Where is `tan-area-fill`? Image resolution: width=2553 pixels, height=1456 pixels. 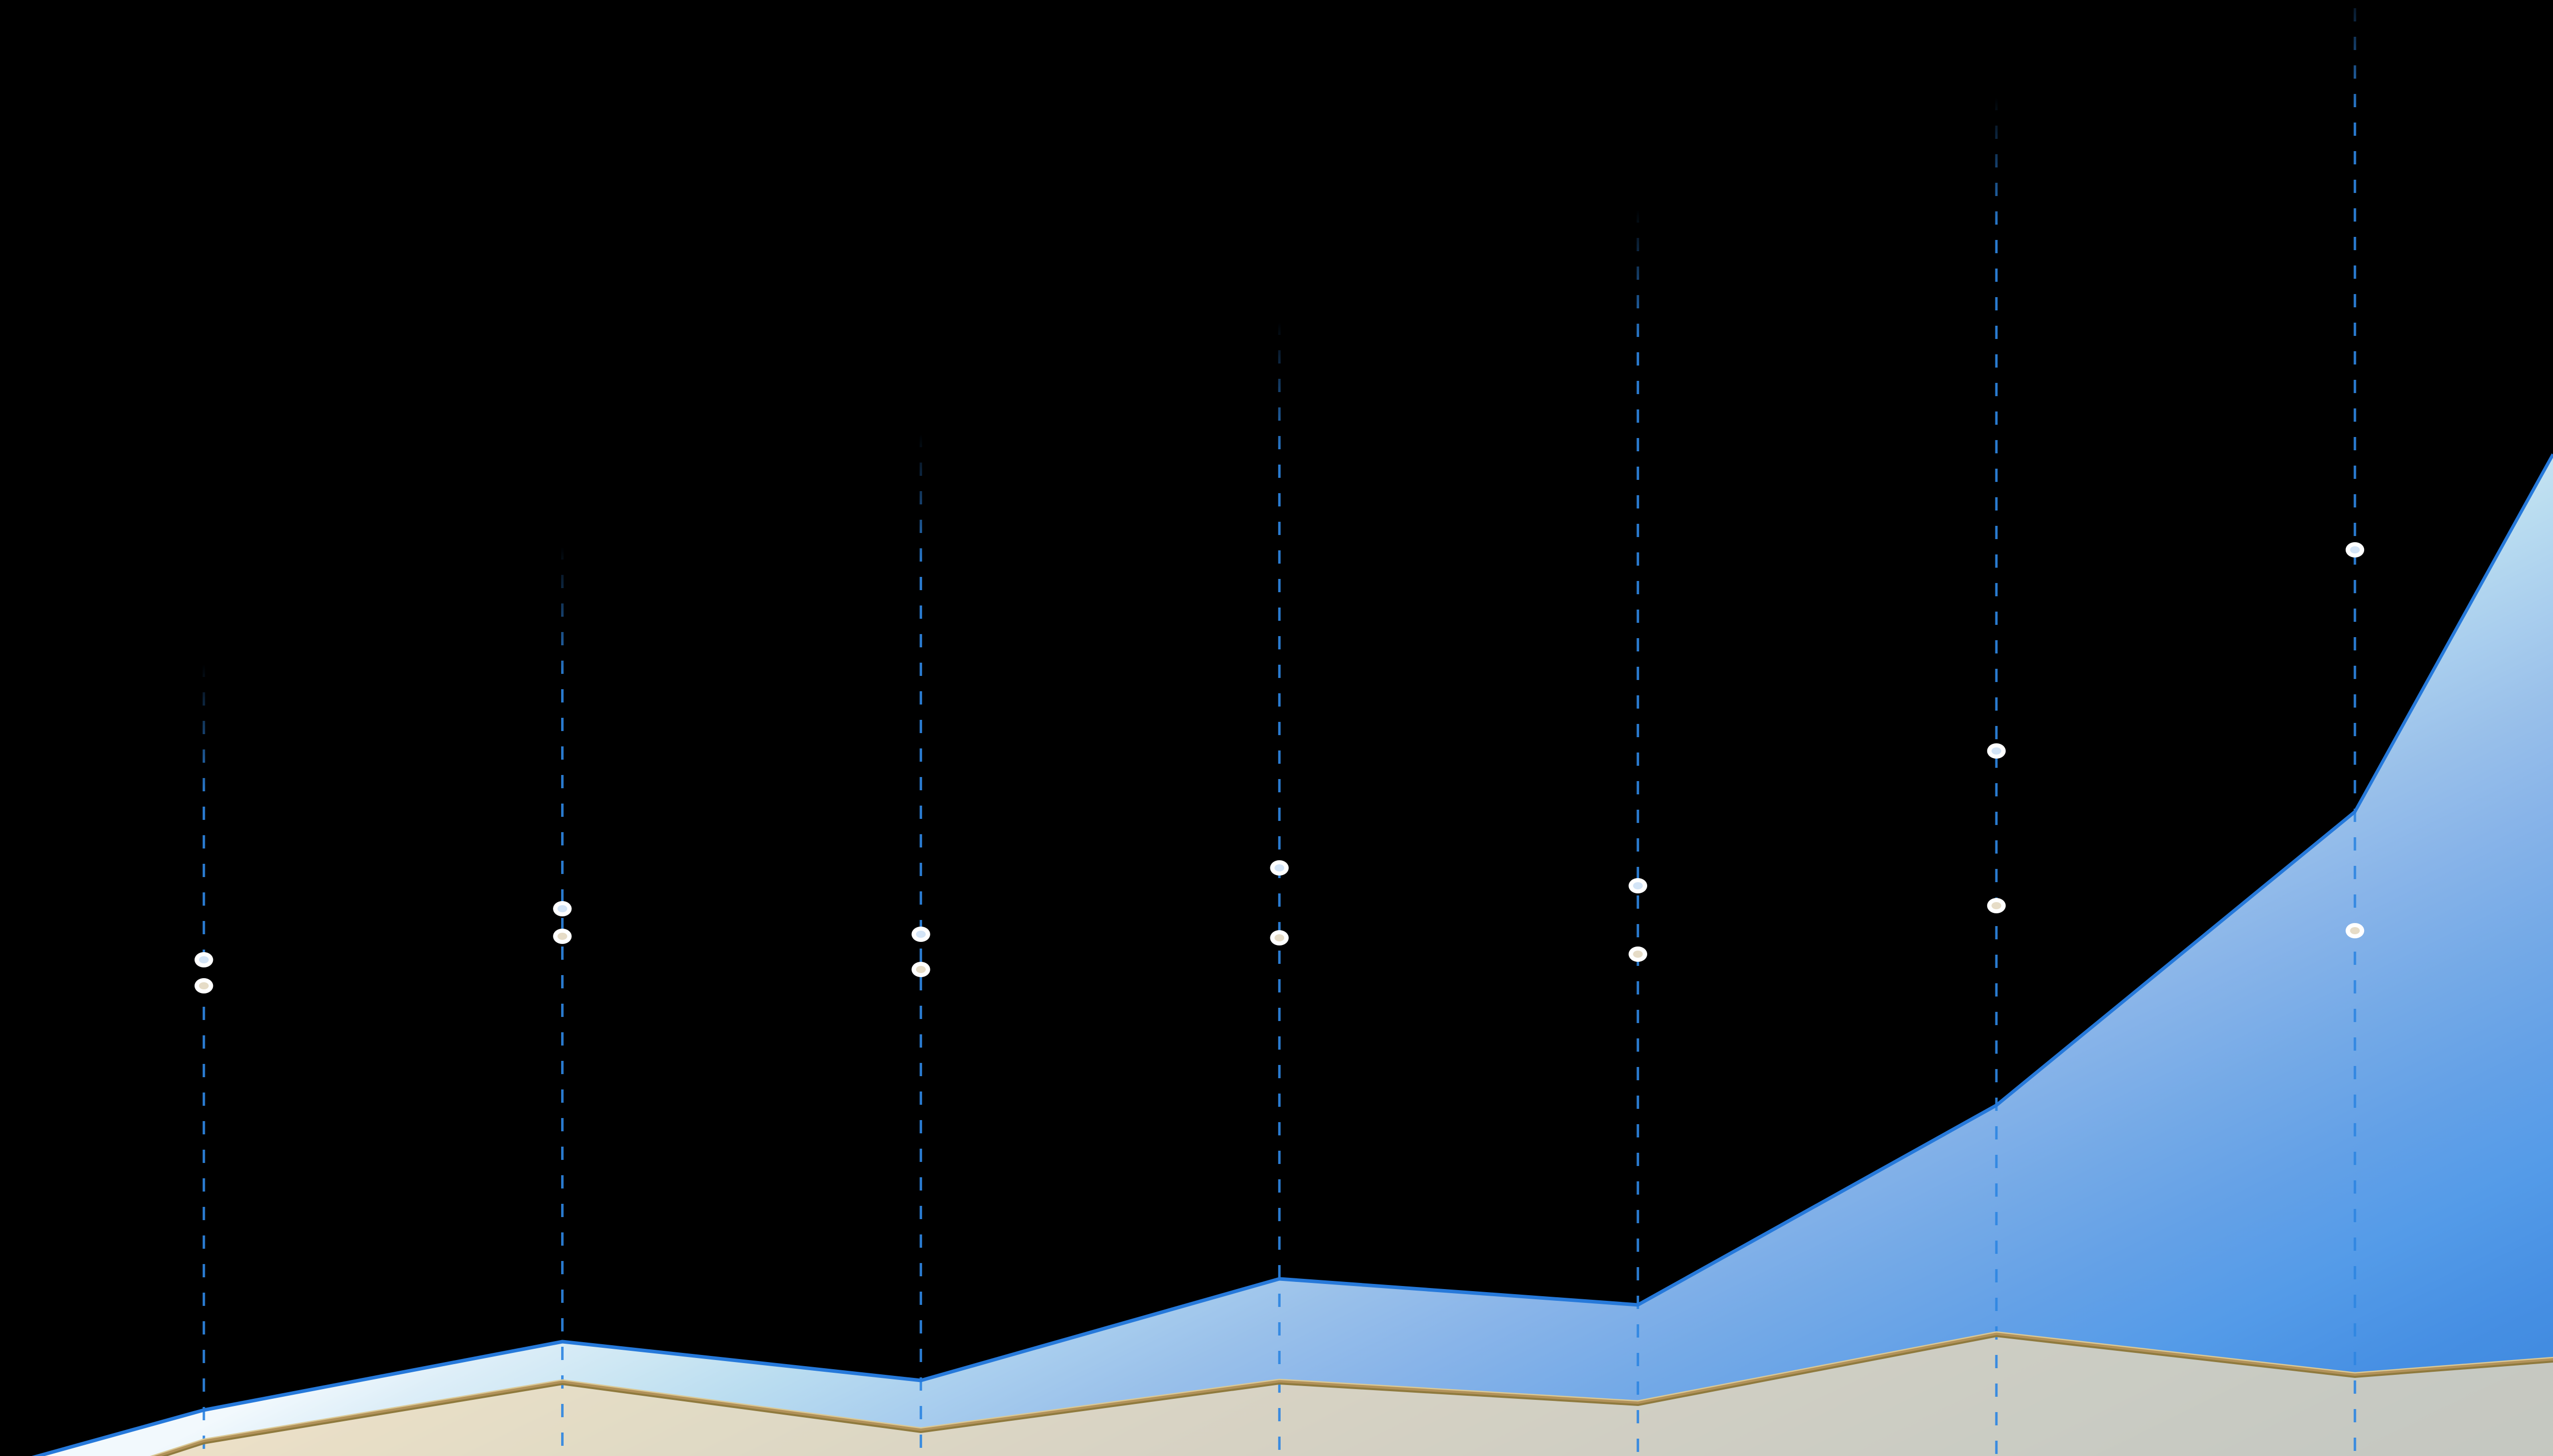
tan-area-fill is located at coordinates (1277, 1394).